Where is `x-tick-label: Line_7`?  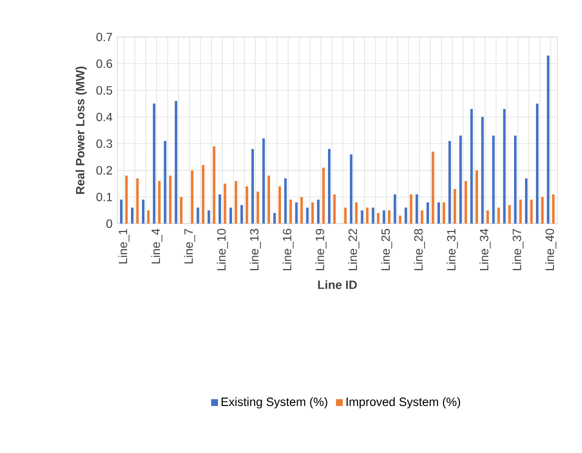 x-tick-label: Line_7 is located at coordinates (190, 246).